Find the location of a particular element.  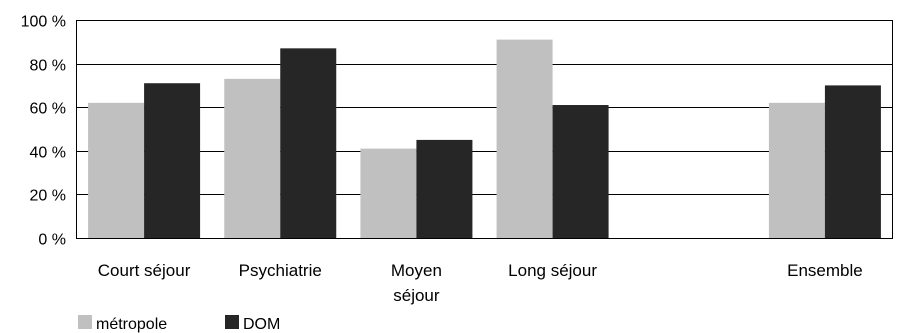

category-label: Ensemble is located at coordinates (825, 270).